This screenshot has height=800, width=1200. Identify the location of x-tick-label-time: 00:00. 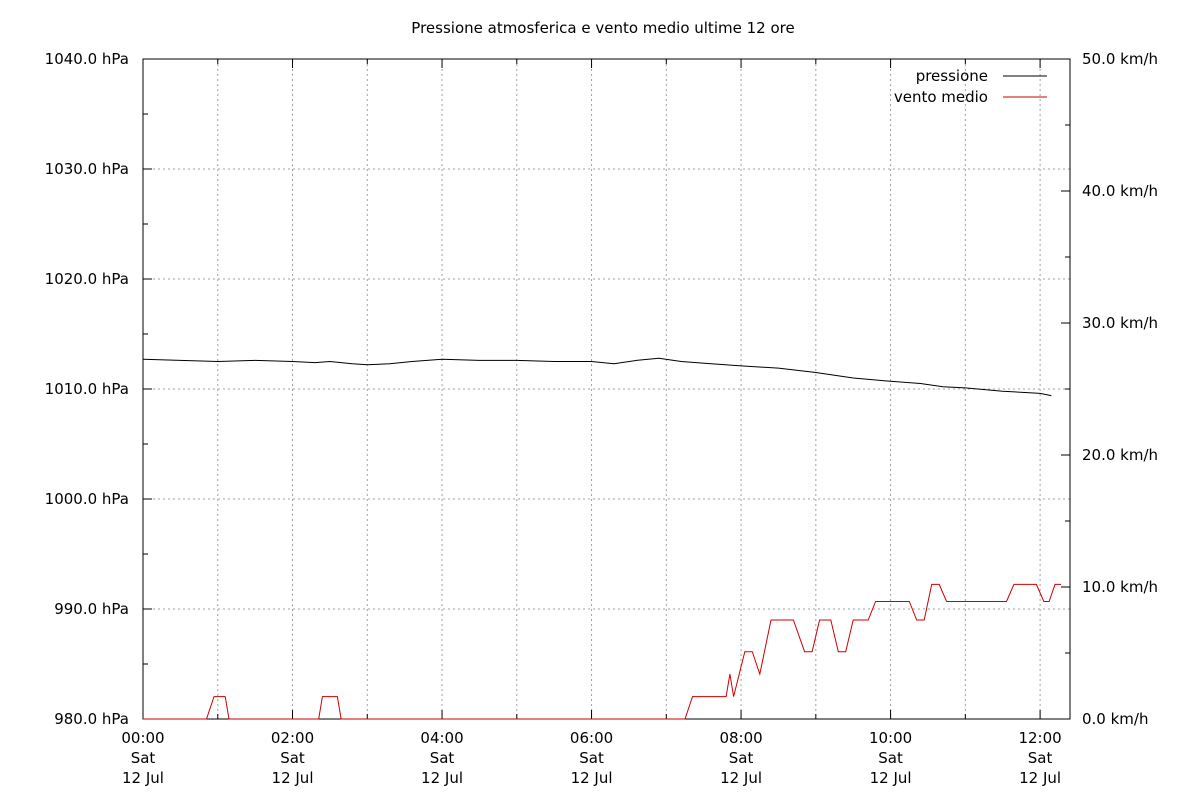
(142, 738).